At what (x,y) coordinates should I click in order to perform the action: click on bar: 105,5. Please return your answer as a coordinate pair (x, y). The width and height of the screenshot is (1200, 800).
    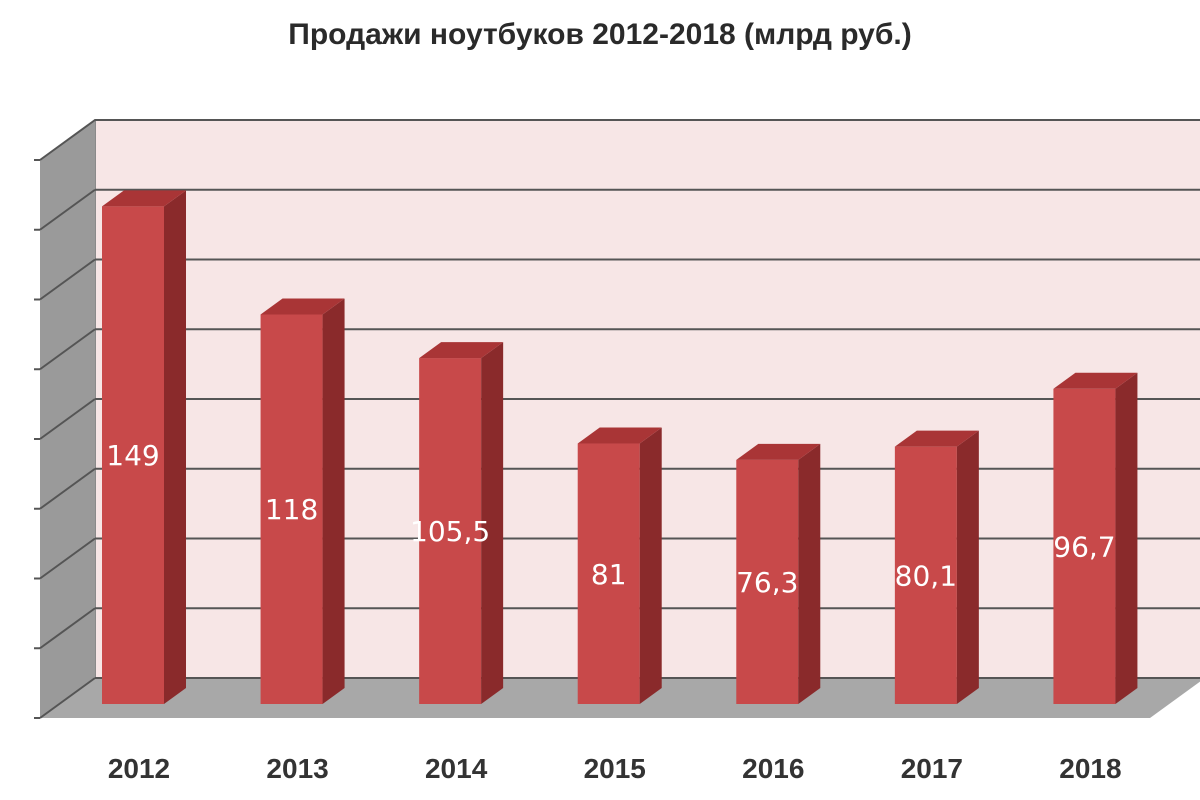
    Looking at the image, I should click on (457, 523).